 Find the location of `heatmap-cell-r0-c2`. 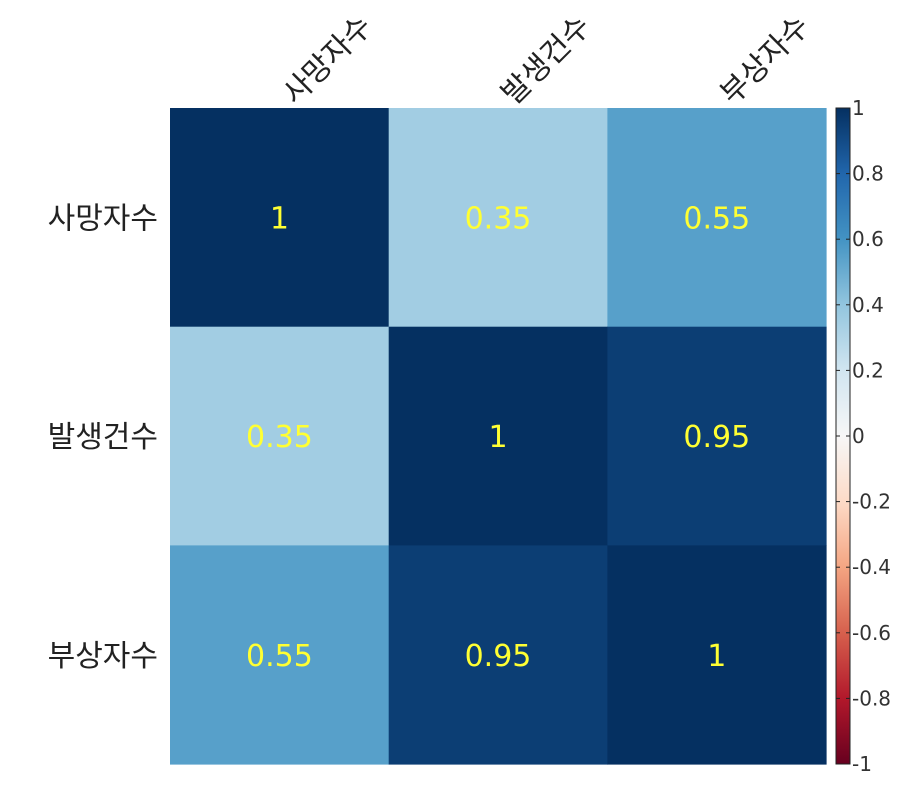

heatmap-cell-r0-c2 is located at coordinates (717, 218).